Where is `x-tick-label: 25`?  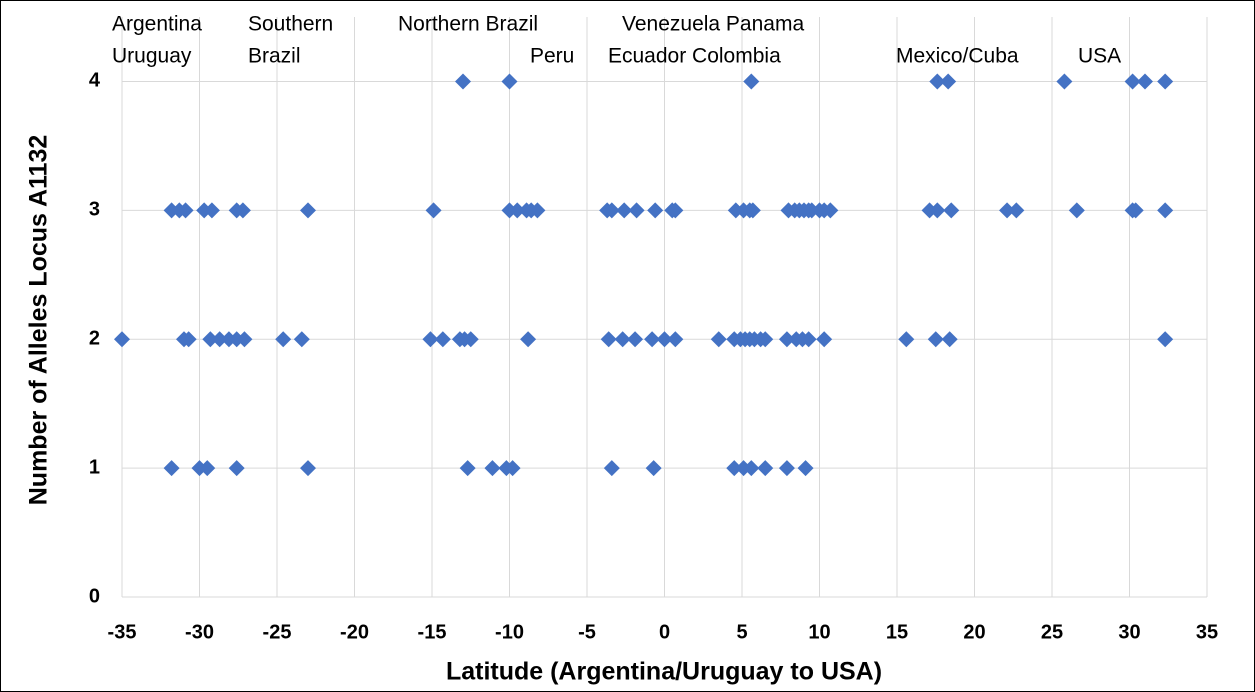
x-tick-label: 25 is located at coordinates (1052, 632).